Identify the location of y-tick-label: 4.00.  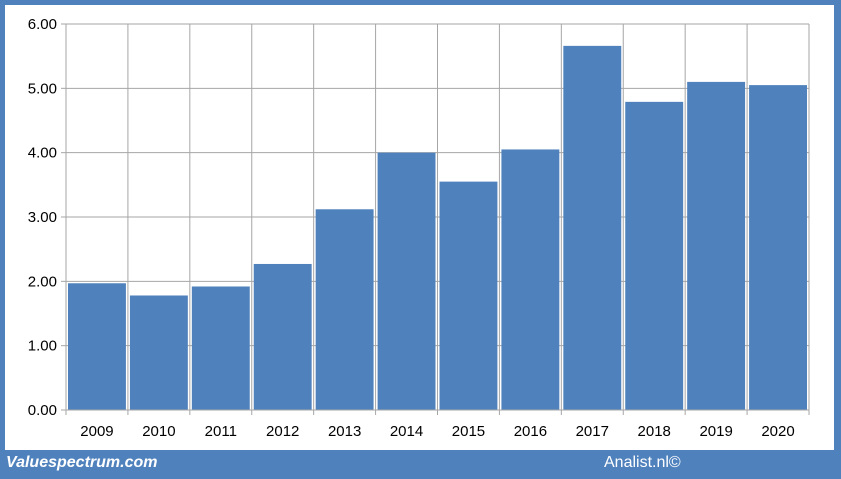
(42, 153).